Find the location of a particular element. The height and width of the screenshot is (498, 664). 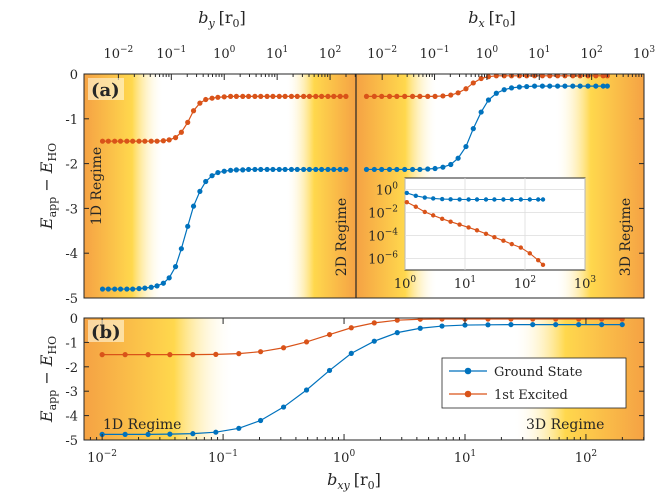

panel-a-label: (a) is located at coordinates (105, 90).